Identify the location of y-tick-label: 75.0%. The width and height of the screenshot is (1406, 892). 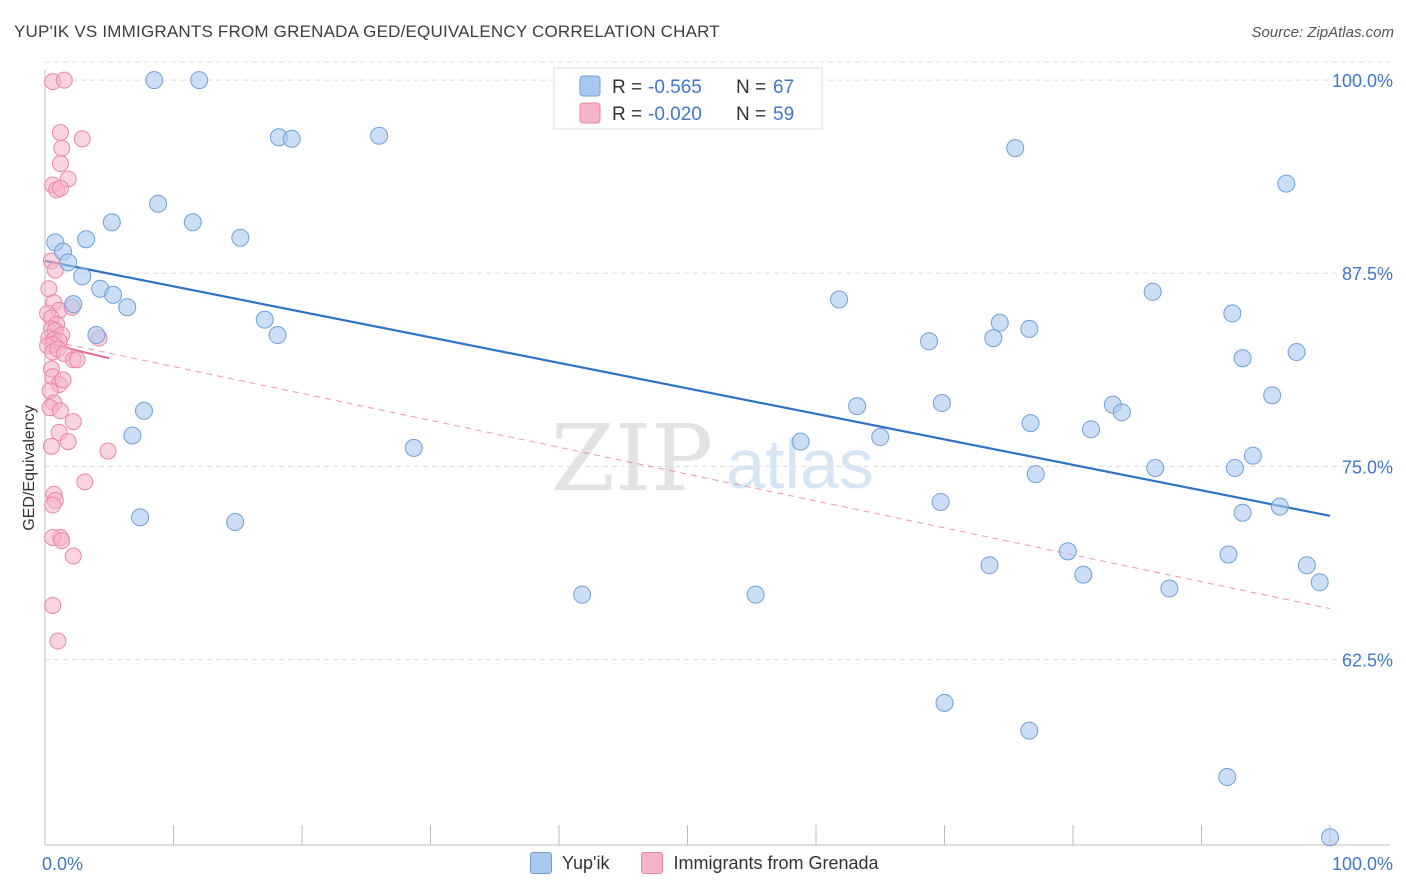
(1367, 467).